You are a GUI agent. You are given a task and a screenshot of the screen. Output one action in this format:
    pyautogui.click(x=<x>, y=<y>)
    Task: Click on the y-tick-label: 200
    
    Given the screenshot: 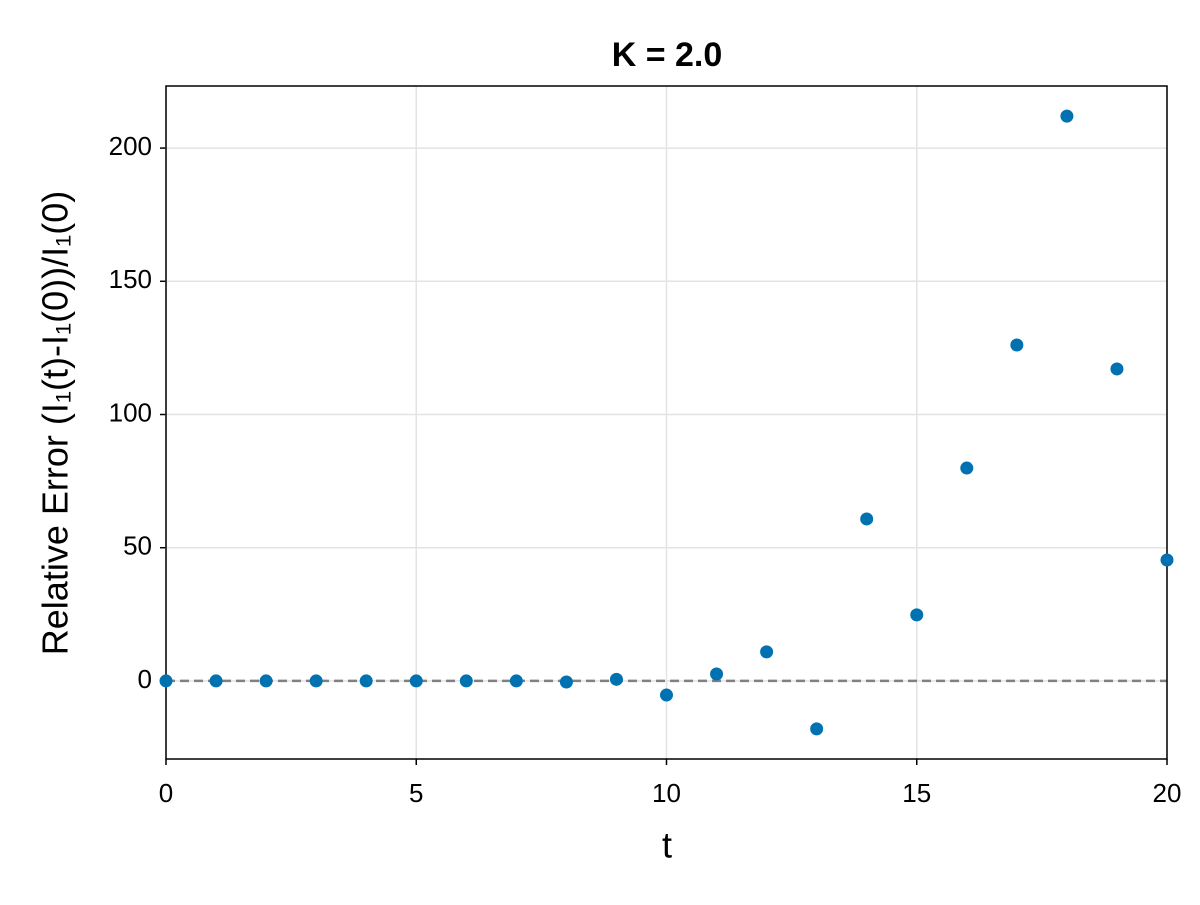 What is the action you would take?
    pyautogui.click(x=130, y=146)
    